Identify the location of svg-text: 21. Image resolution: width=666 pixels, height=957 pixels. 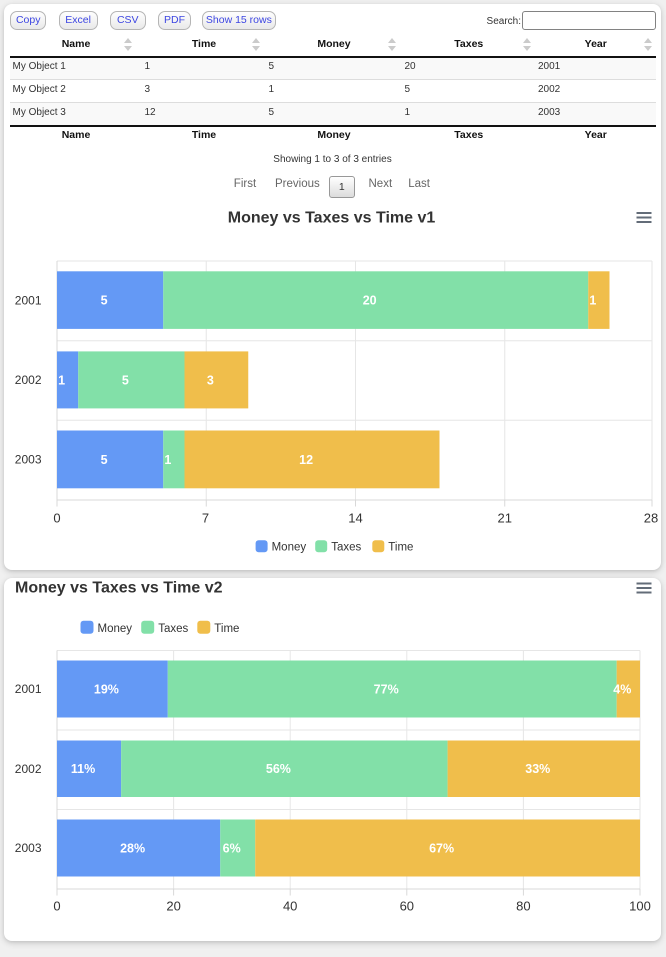
(505, 518).